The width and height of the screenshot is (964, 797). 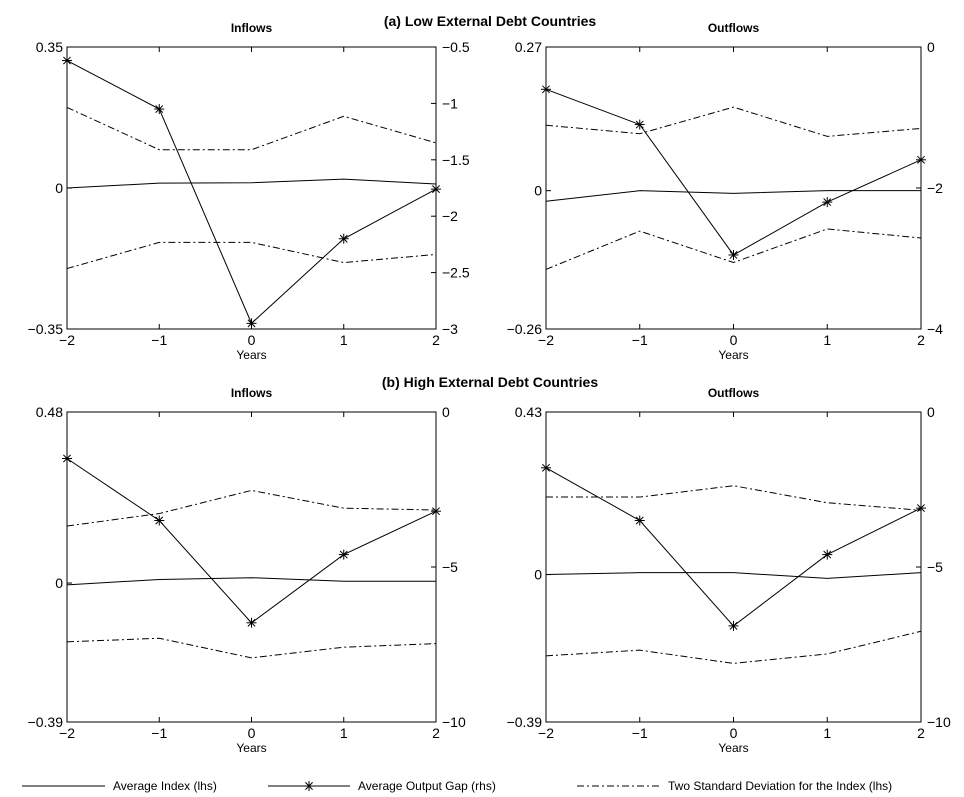 What do you see at coordinates (528, 412) in the screenshot?
I see `y-tick-label: 0.43` at bounding box center [528, 412].